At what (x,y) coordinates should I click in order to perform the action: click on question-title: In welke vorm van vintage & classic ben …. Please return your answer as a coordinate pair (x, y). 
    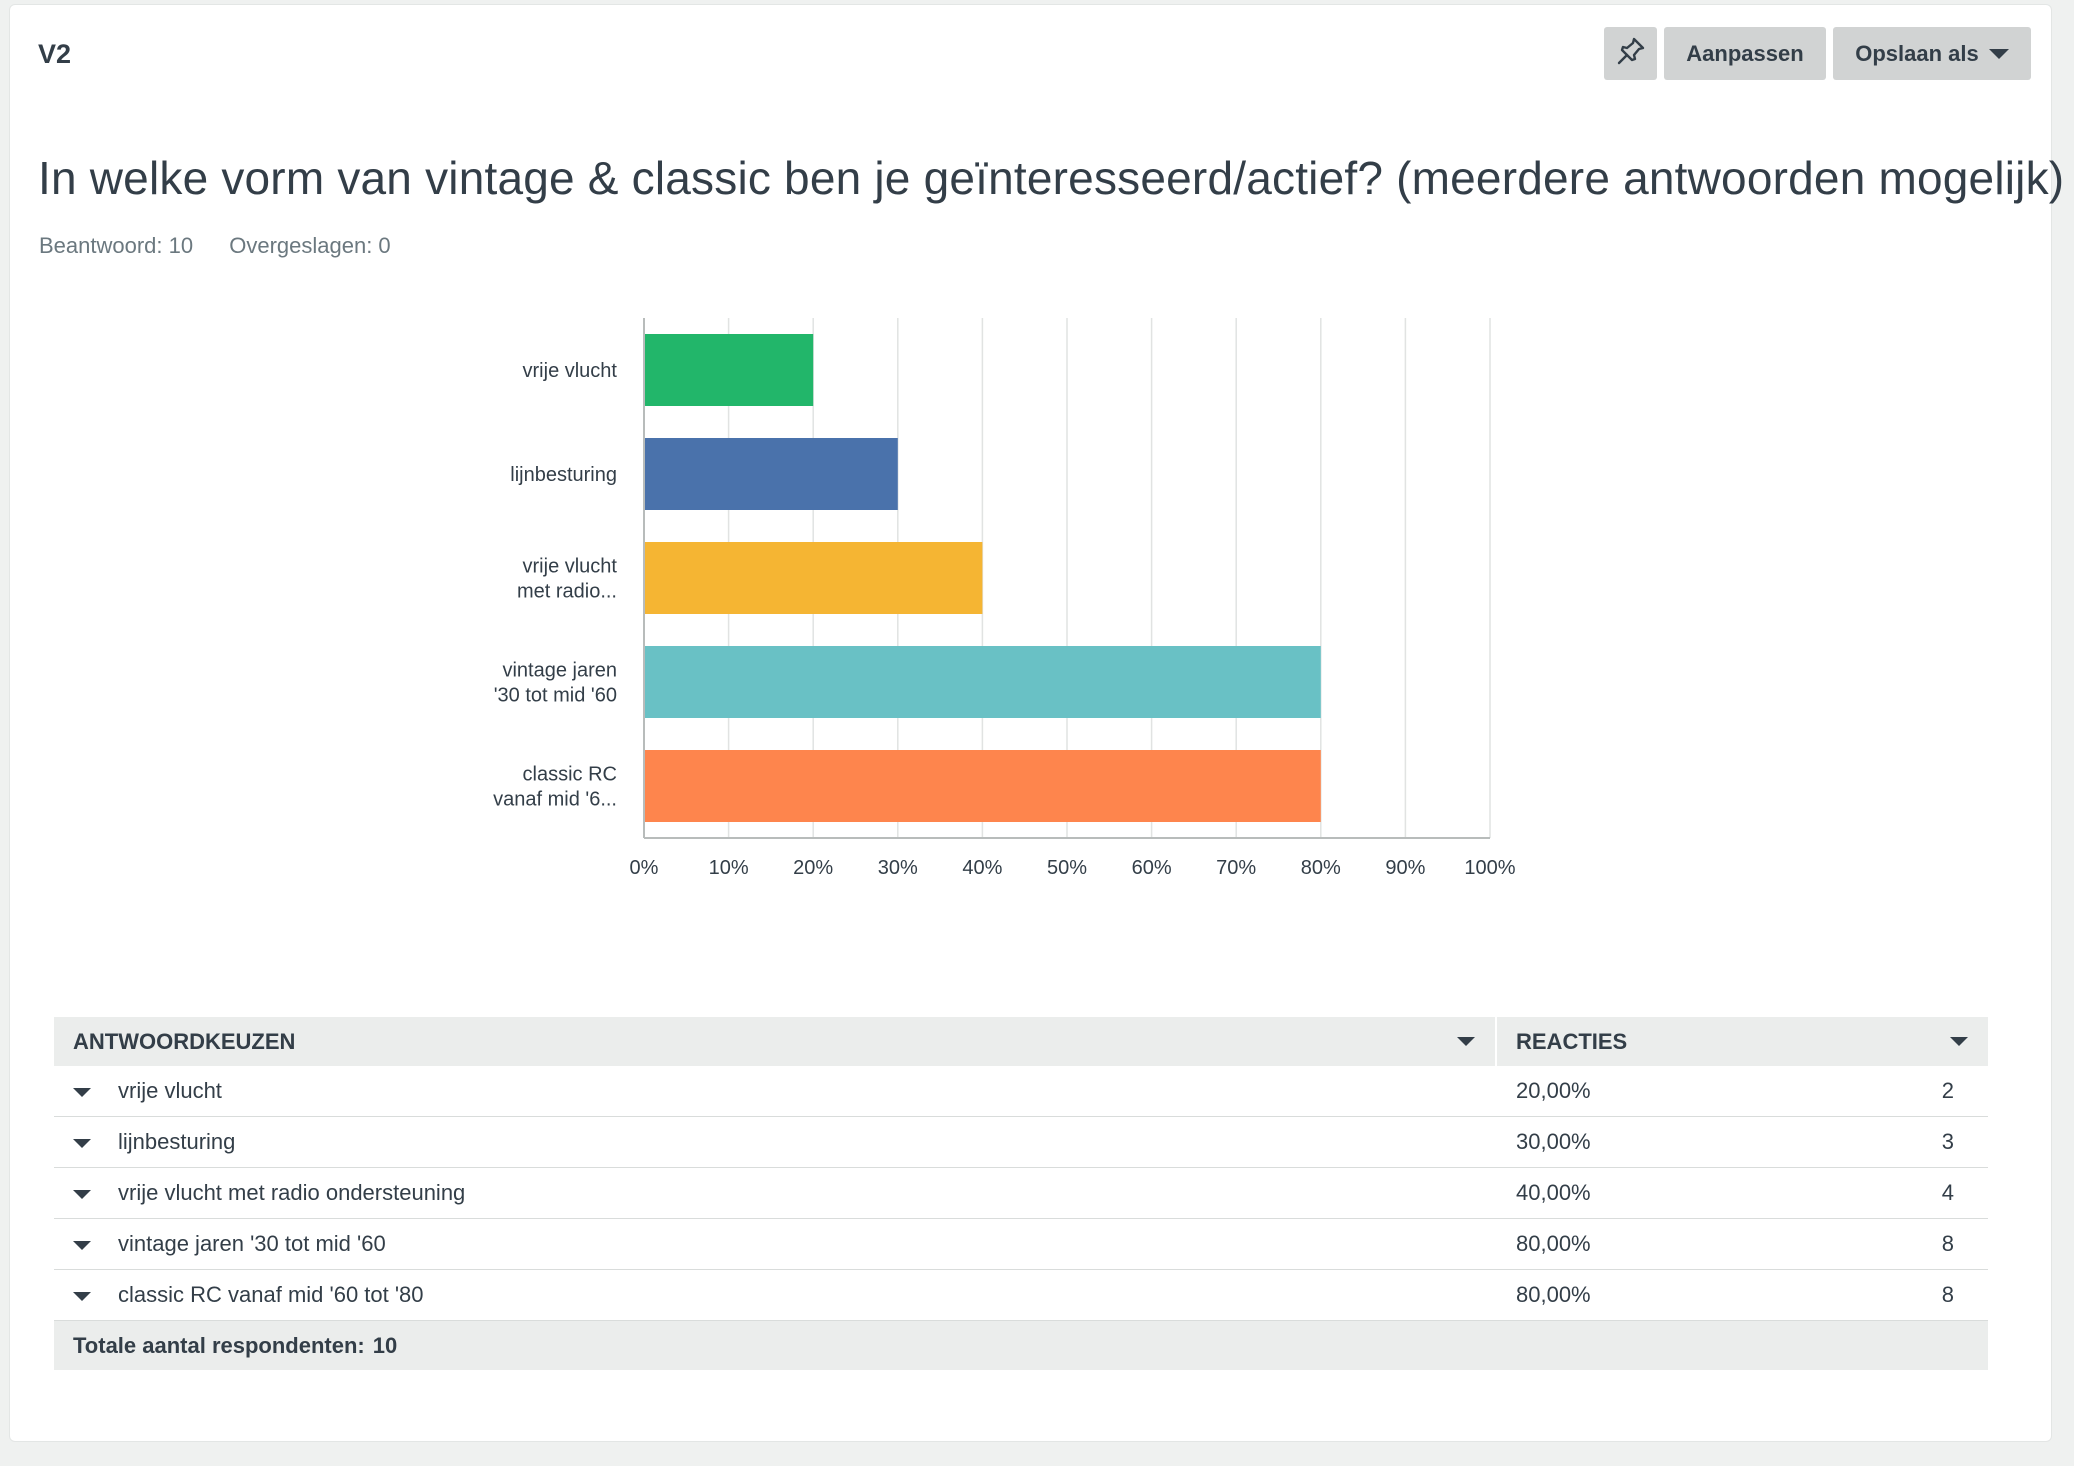
    Looking at the image, I should click on (1051, 178).